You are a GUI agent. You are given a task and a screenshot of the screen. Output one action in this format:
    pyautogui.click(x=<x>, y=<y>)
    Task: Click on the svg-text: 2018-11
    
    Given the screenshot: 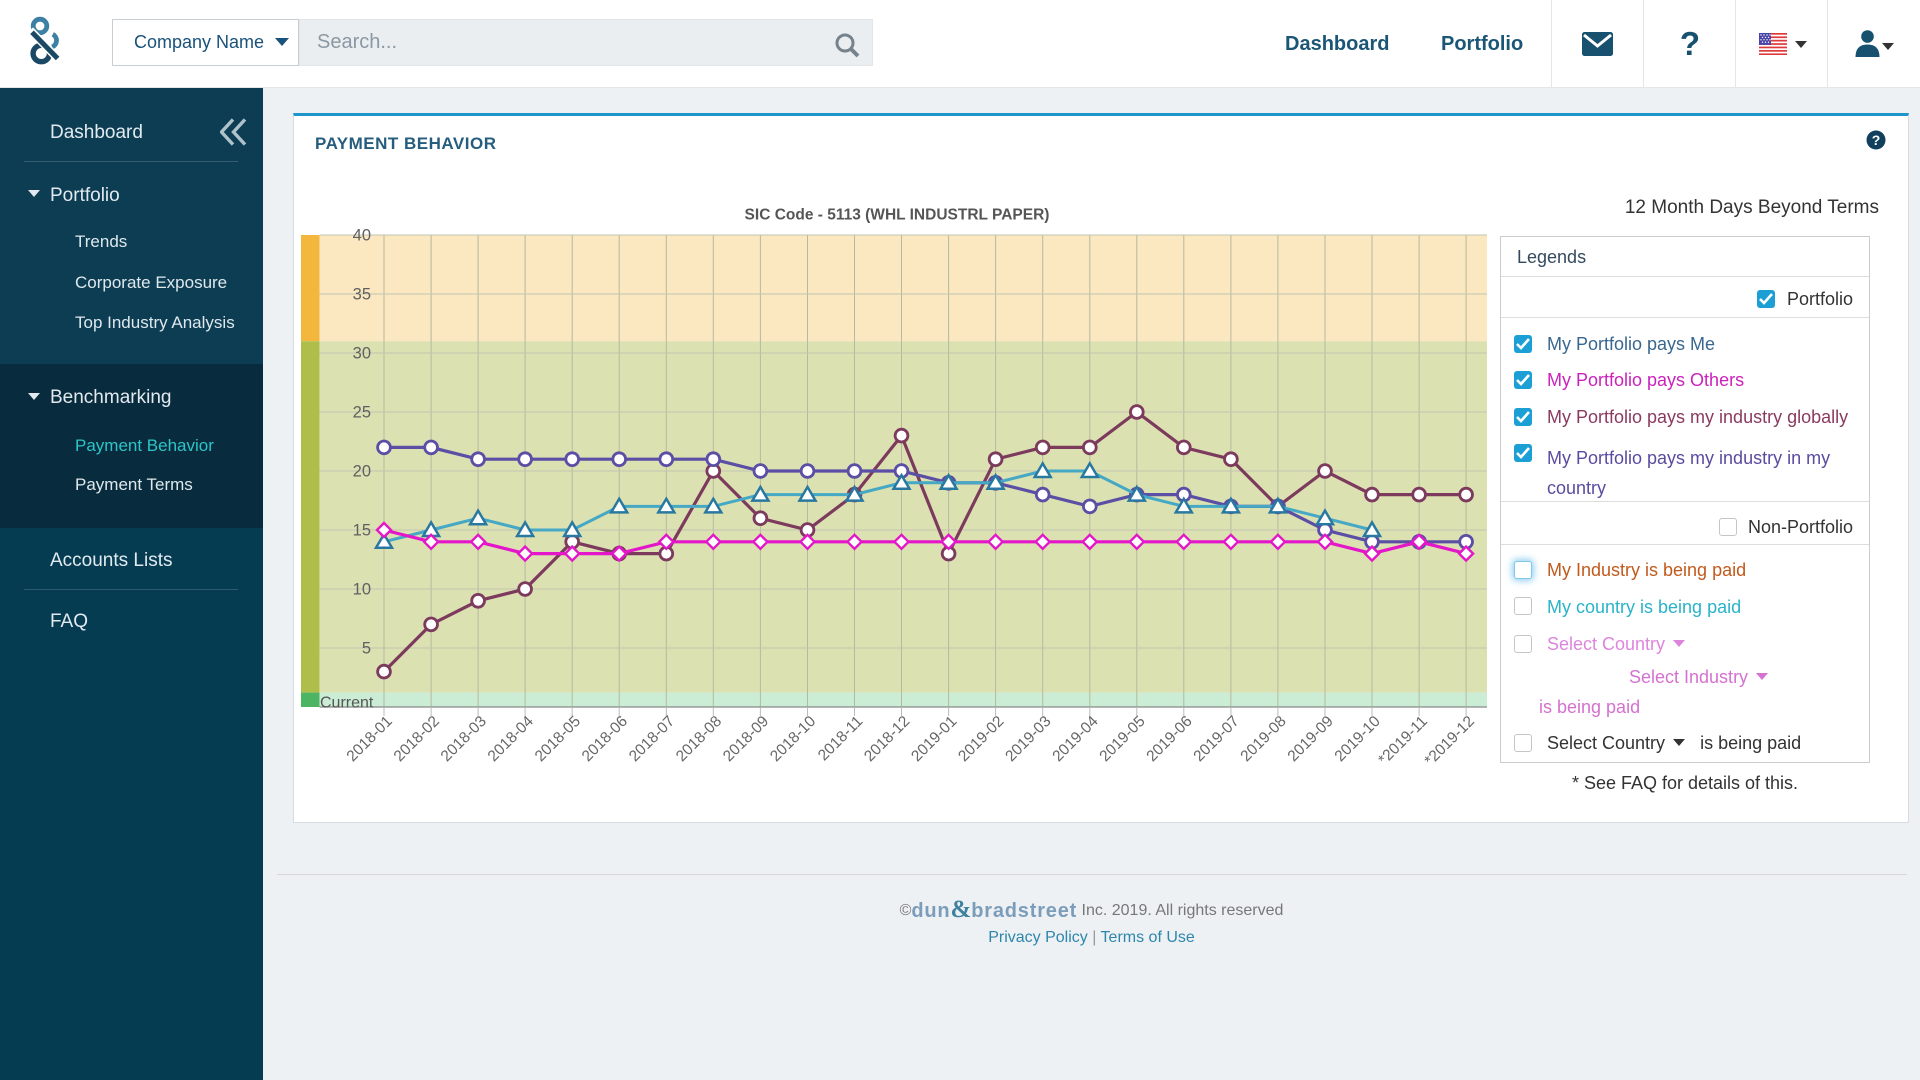 What is the action you would take?
    pyautogui.click(x=840, y=738)
    